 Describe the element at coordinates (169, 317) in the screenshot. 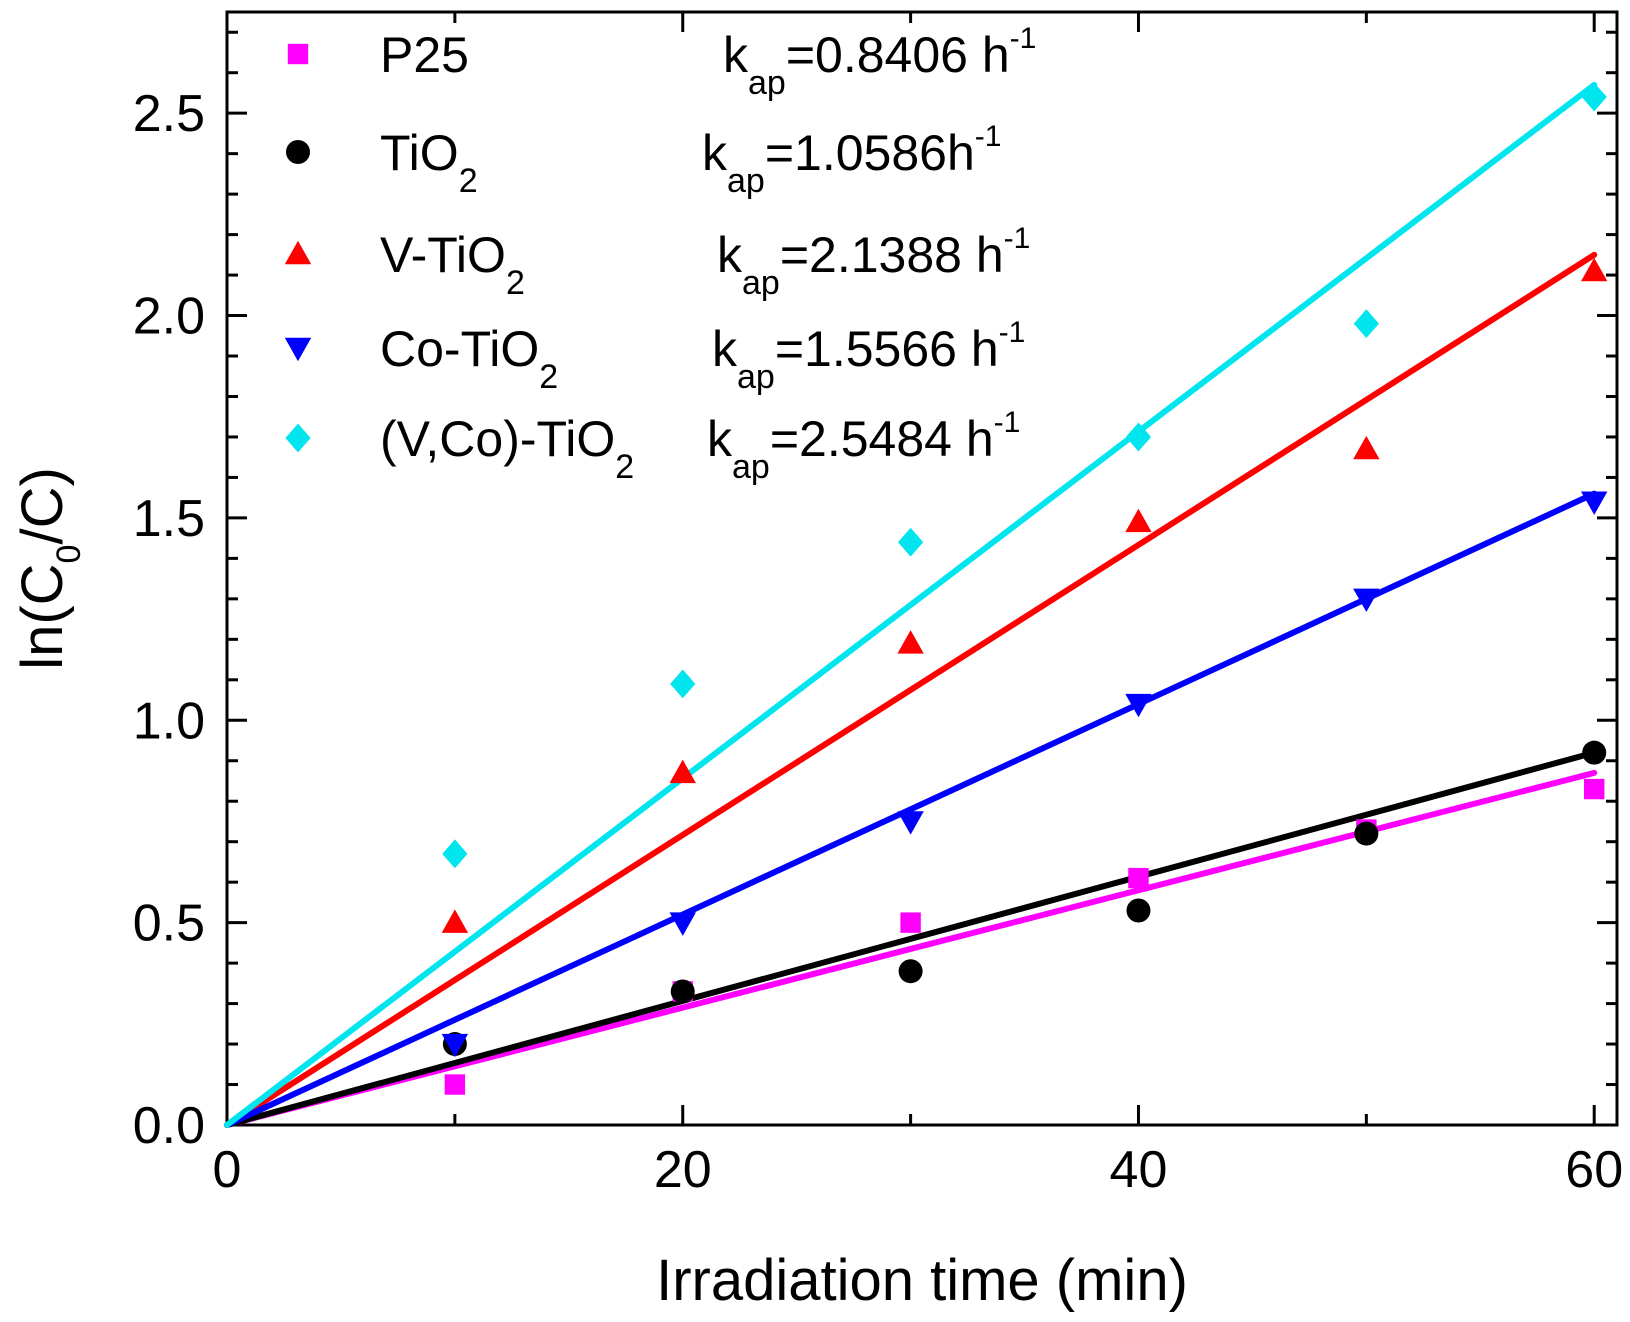

I see `y-tick-label: 2.0` at that location.